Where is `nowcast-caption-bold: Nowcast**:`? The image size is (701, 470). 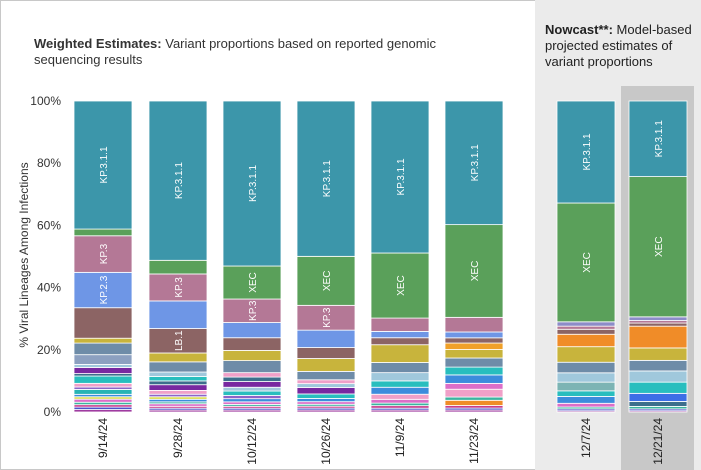 nowcast-caption-bold: Nowcast**: is located at coordinates (579, 29).